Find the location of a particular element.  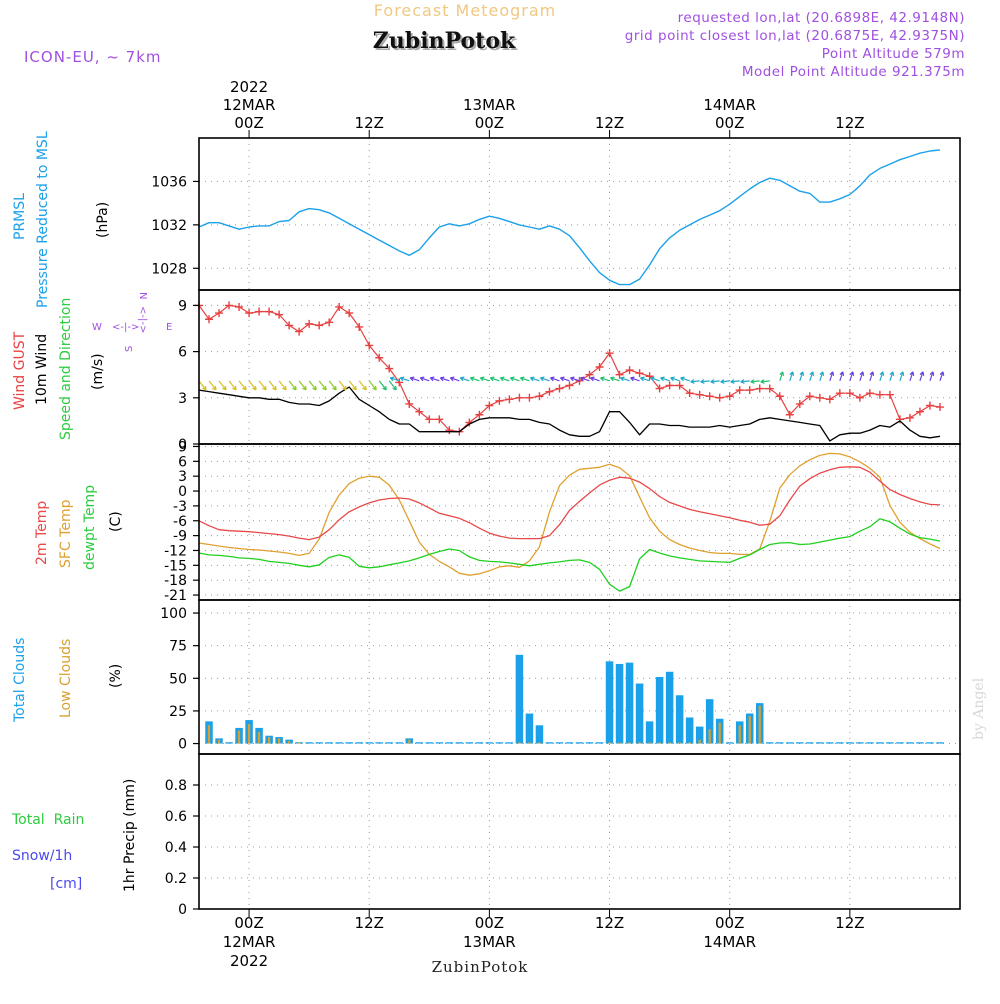

clouds-ytick-label: 50 is located at coordinates (178, 679).